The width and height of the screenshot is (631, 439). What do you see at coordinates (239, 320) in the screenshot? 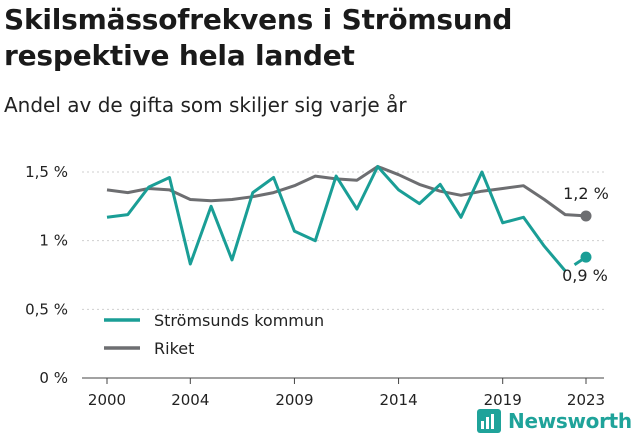
I see `legend-label-stromsund: Strömsunds kommun` at bounding box center [239, 320].